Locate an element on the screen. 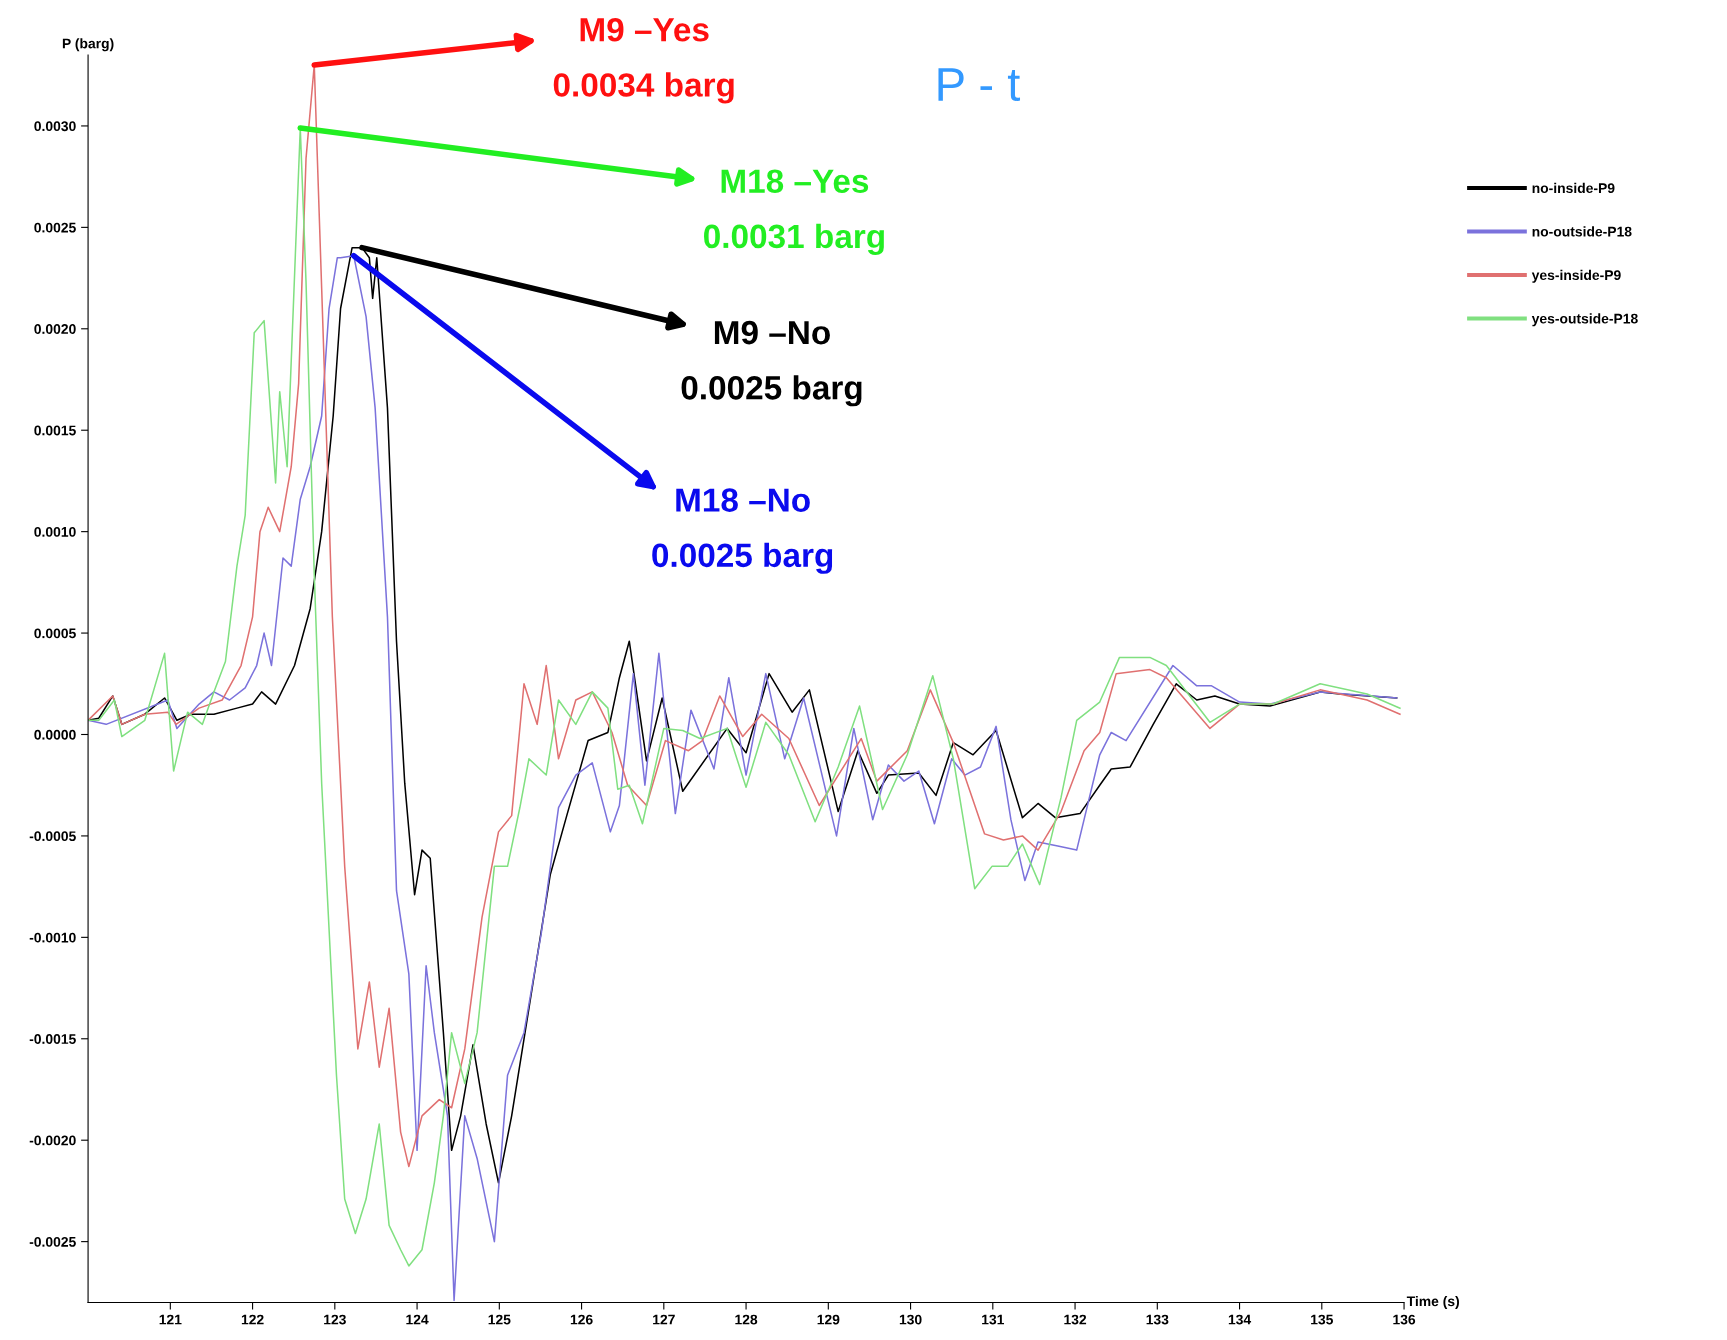  y-tick-label: 0.0010 is located at coordinates (55, 531).